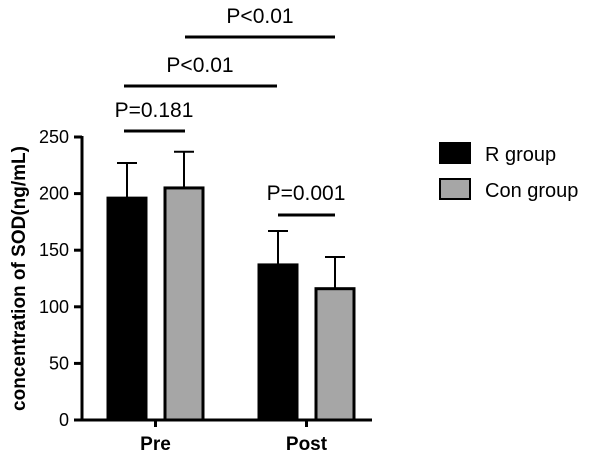 Image resolution: width=598 pixels, height=463 pixels. I want to click on x-tick-label: Post, so click(307, 444).